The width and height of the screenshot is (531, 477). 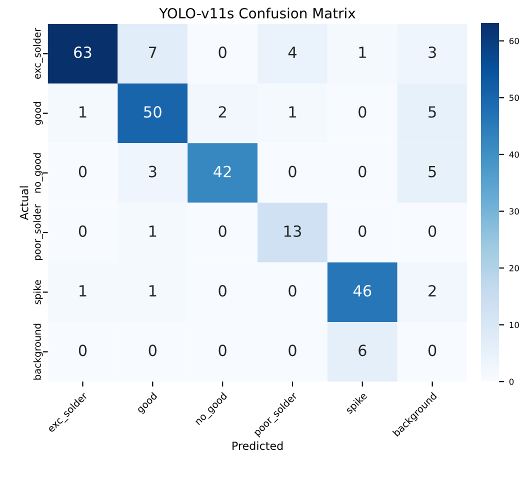 What do you see at coordinates (222, 172) in the screenshot?
I see `data-label: 42` at bounding box center [222, 172].